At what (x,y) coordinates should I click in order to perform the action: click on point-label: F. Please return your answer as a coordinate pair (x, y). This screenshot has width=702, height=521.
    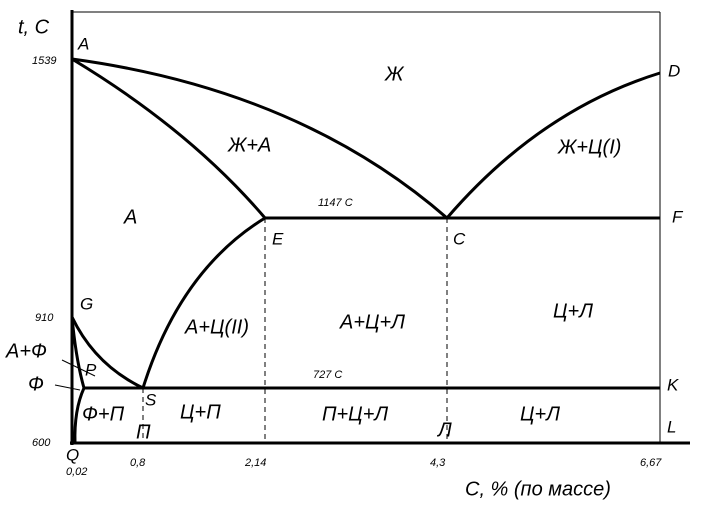
    Looking at the image, I should click on (678, 216).